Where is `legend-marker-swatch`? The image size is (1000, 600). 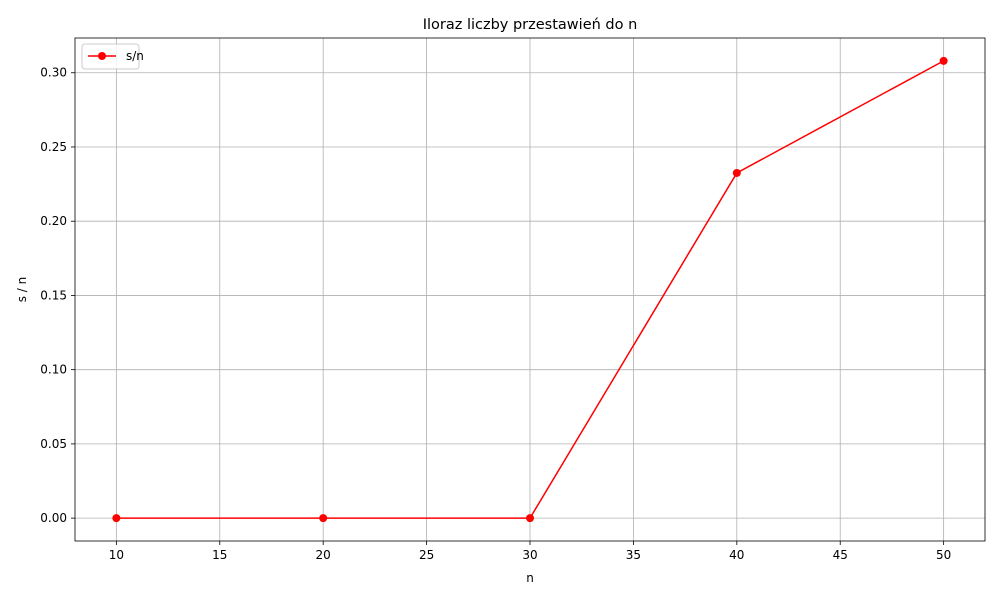 legend-marker-swatch is located at coordinates (102, 56).